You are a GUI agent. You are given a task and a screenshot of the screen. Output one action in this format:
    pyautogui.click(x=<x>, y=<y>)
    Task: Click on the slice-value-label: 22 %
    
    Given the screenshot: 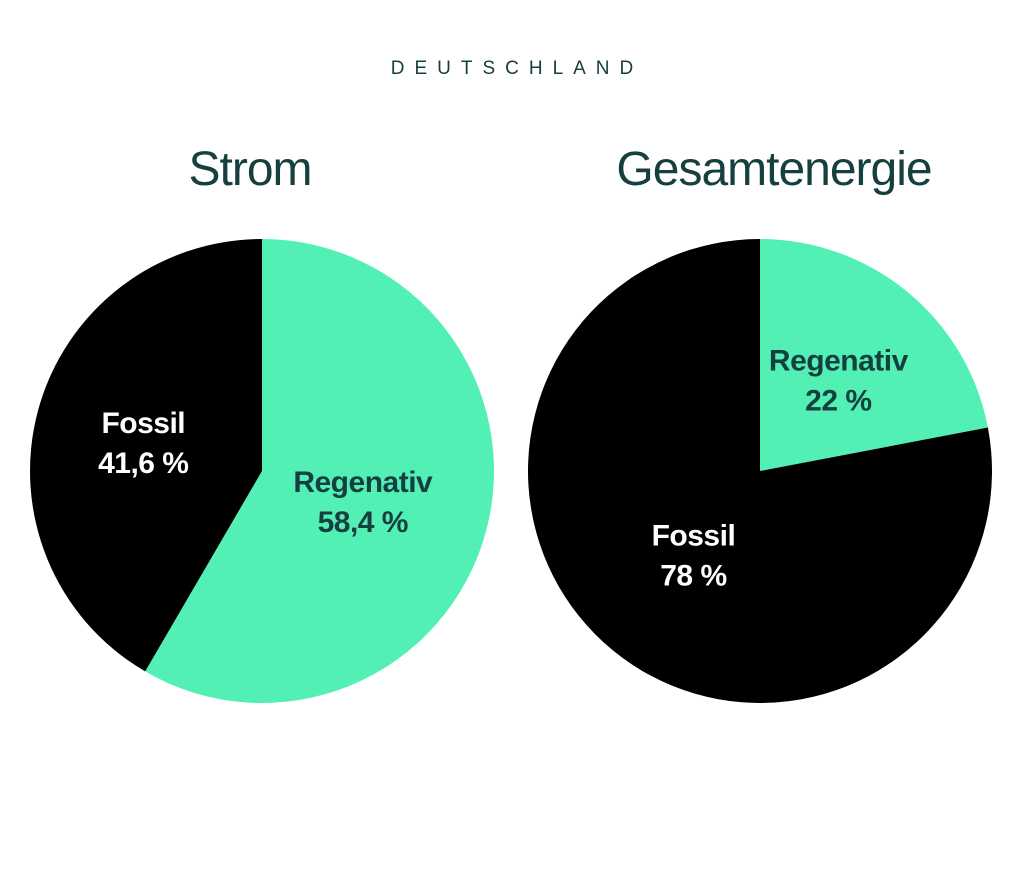 What is the action you would take?
    pyautogui.click(x=838, y=400)
    